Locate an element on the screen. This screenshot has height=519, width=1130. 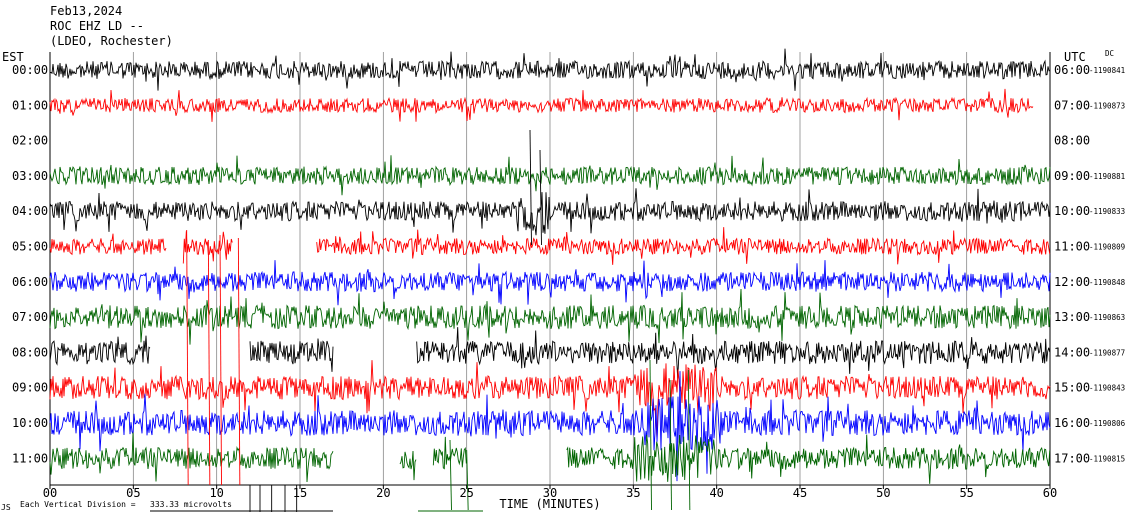
est-label-11: 11:00 is located at coordinates (30, 458).